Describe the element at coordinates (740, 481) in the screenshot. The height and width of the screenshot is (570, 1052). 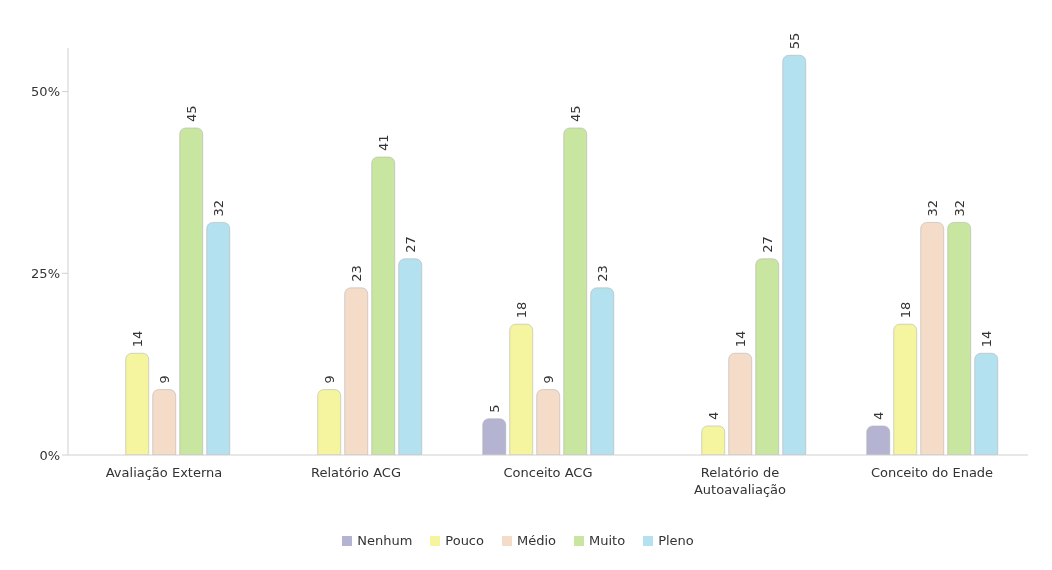
I see `x-tick-label: Relatório de Autoavaliação` at that location.